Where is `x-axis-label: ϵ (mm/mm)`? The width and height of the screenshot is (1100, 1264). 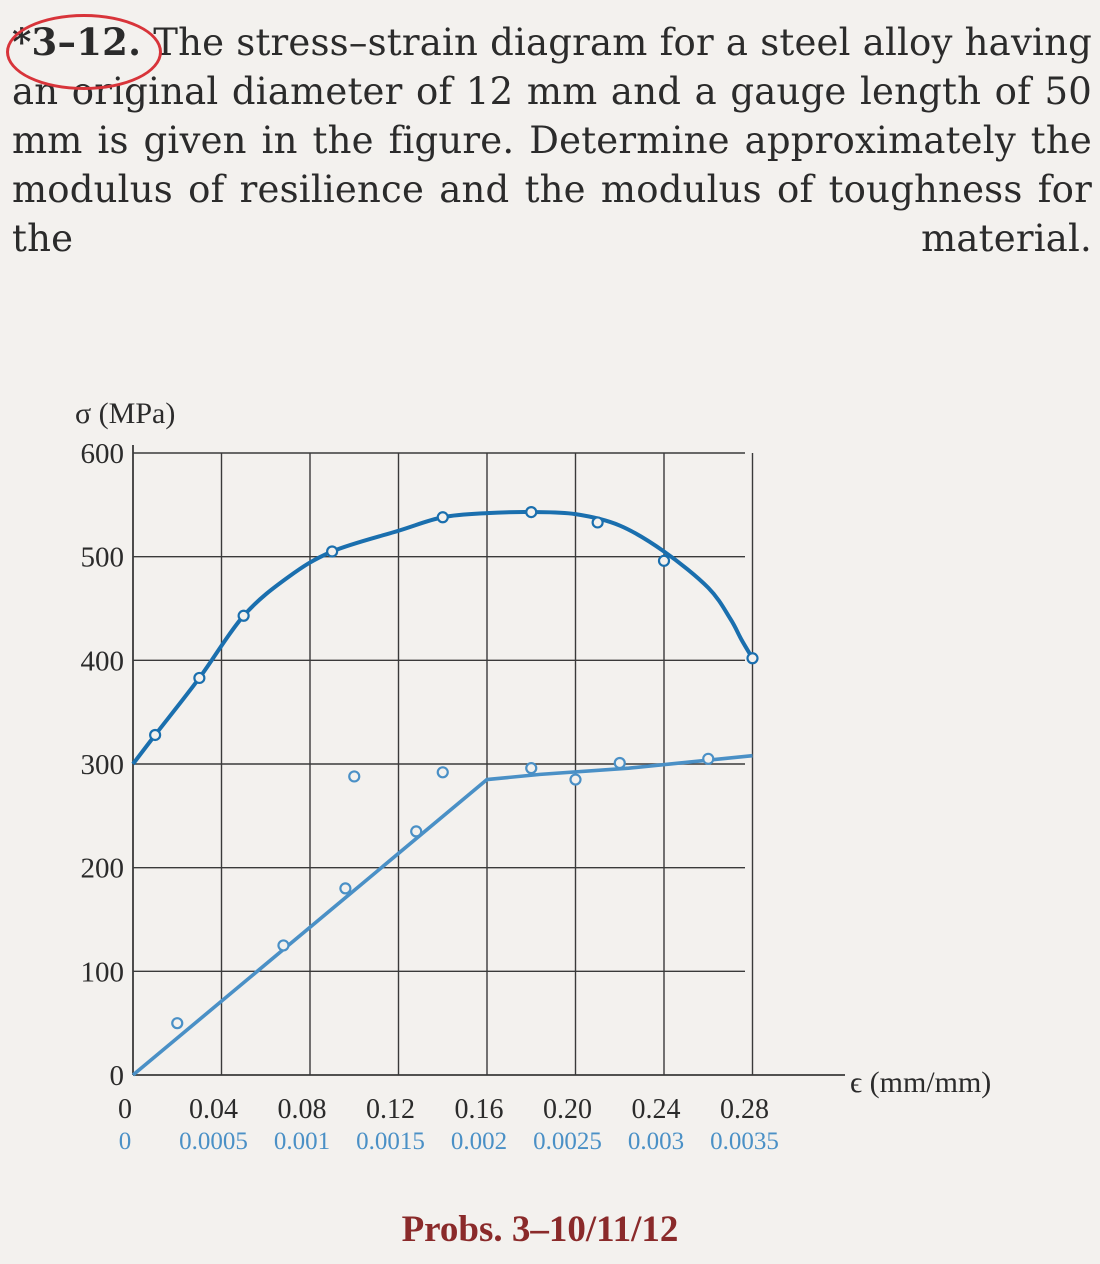 x-axis-label: ϵ (mm/mm) is located at coordinates (920, 1082).